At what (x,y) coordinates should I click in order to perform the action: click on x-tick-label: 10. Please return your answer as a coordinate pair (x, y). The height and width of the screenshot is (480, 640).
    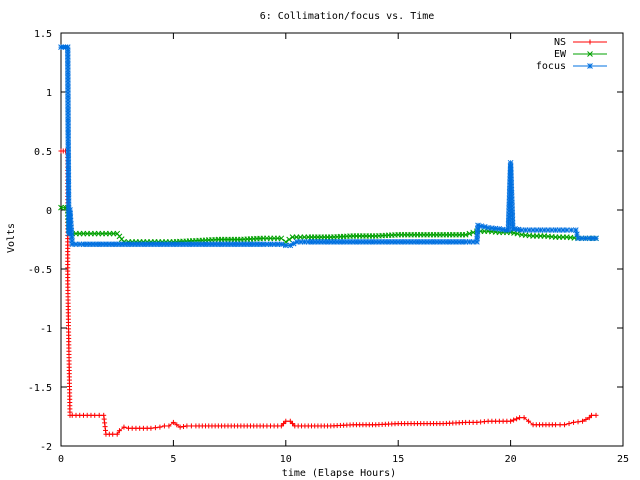
    Looking at the image, I should click on (286, 459).